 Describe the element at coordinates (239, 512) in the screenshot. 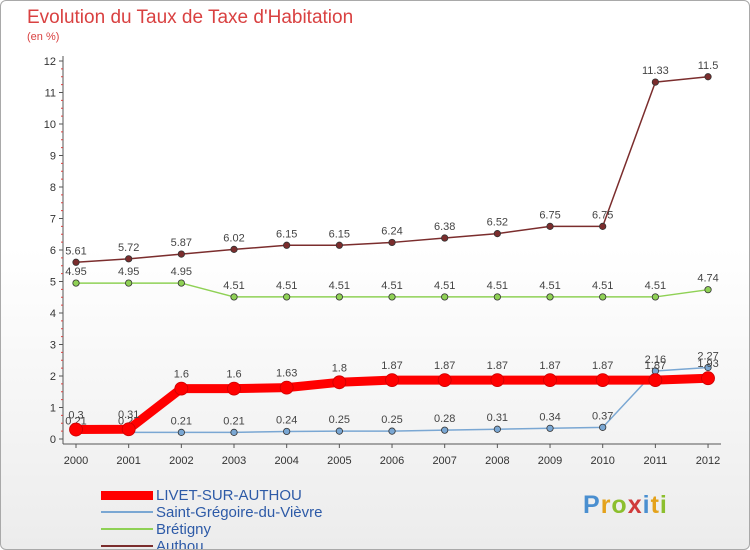

I see `legend-label: Saint-Grégoire-du-Vièvre` at that location.